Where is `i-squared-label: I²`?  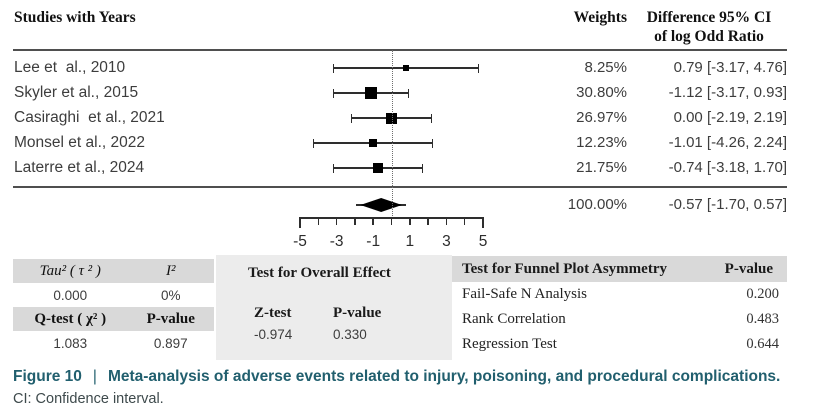 i-squared-label: I² is located at coordinates (170, 271).